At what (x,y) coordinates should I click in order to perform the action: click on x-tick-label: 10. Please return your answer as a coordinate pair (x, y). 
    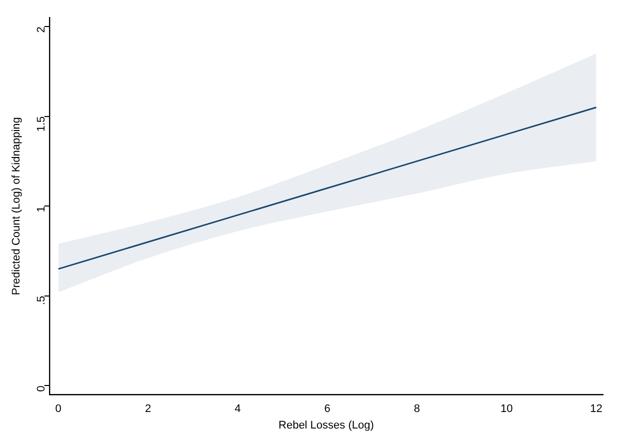
    Looking at the image, I should click on (506, 409).